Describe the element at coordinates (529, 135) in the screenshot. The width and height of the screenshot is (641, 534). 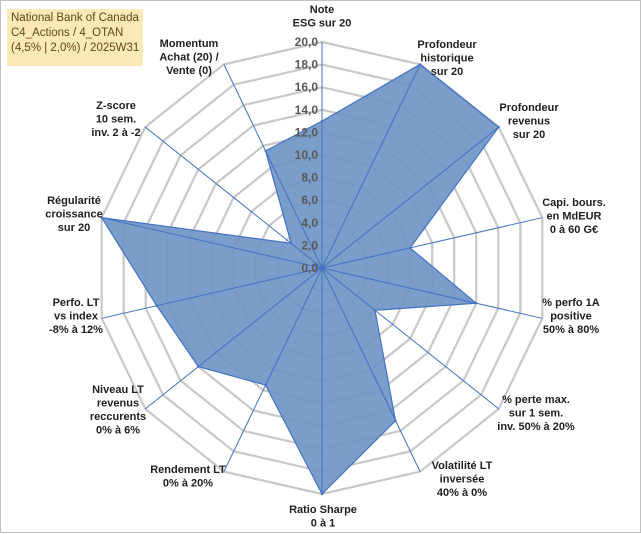
I see `axis-label-2-line-2: sur 20` at that location.